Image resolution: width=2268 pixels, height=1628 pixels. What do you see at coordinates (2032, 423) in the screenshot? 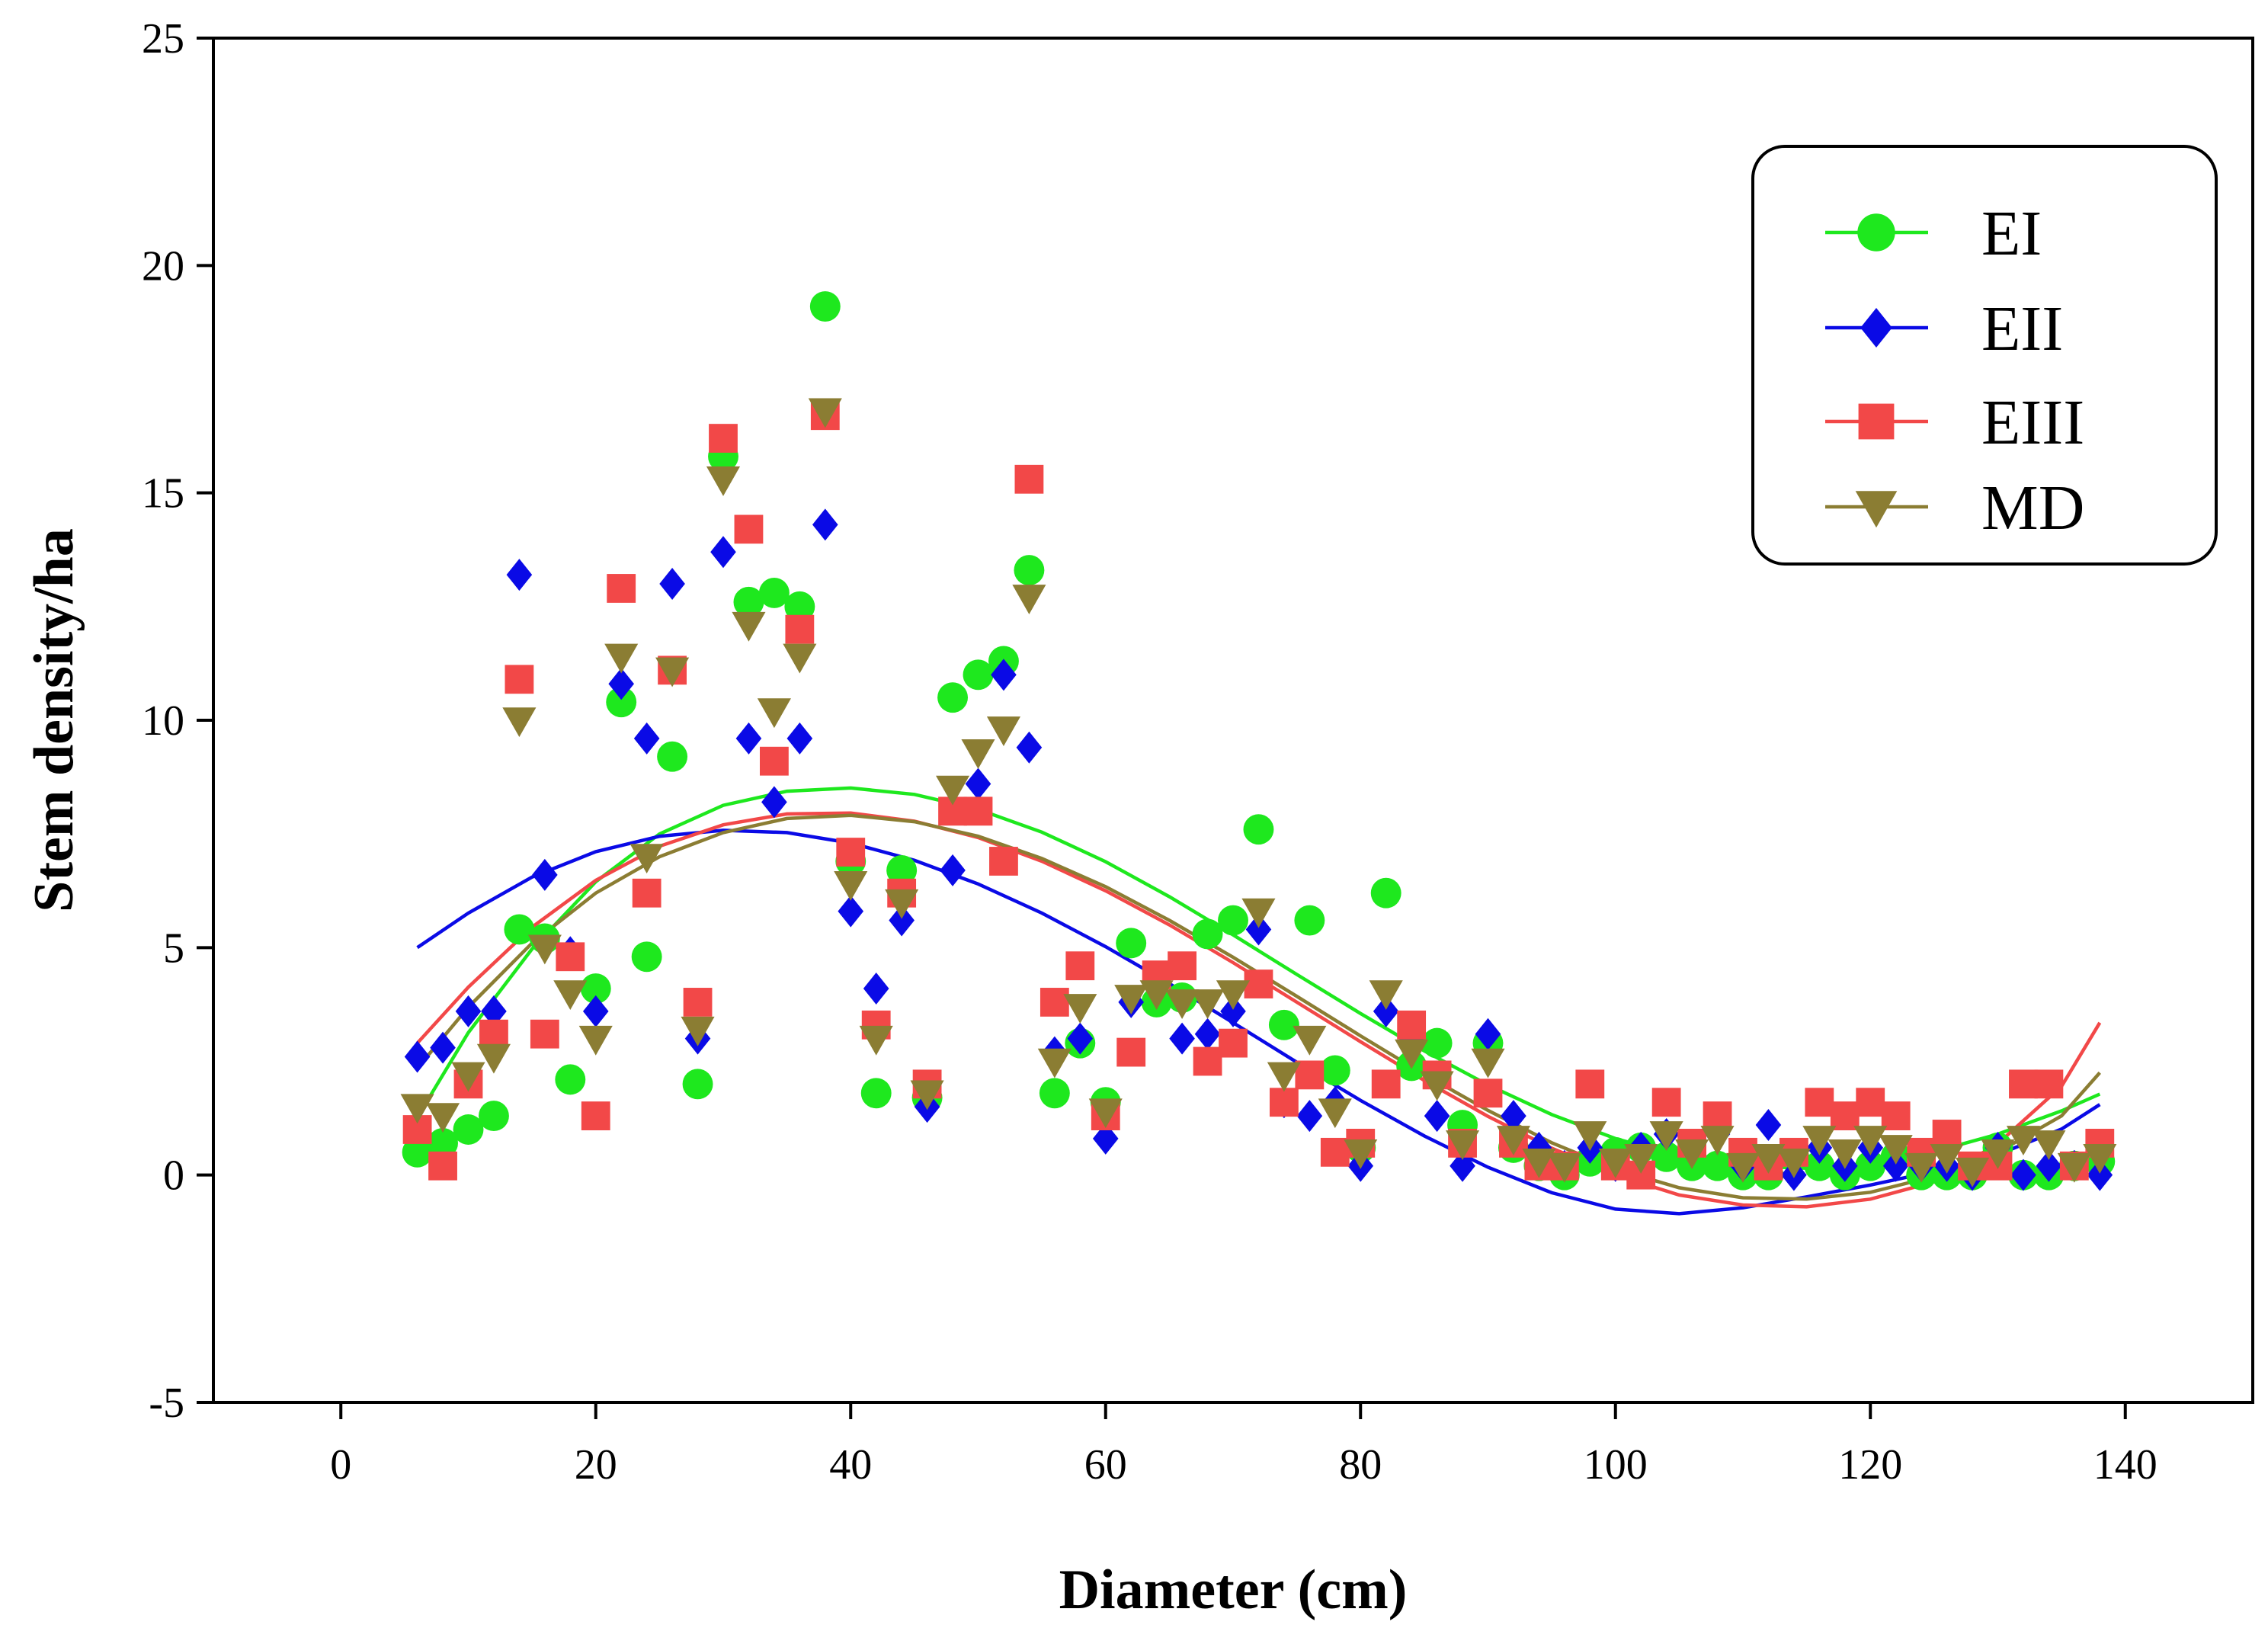
I see `legend-label-eiii: EIII` at bounding box center [2032, 423].